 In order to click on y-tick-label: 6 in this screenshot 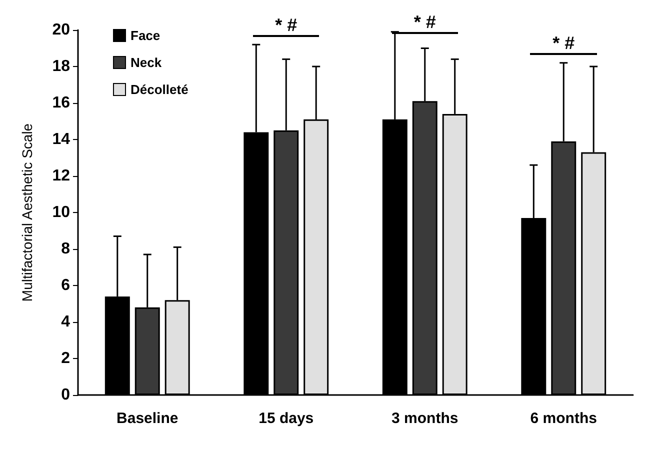, I will do `click(65, 285)`.